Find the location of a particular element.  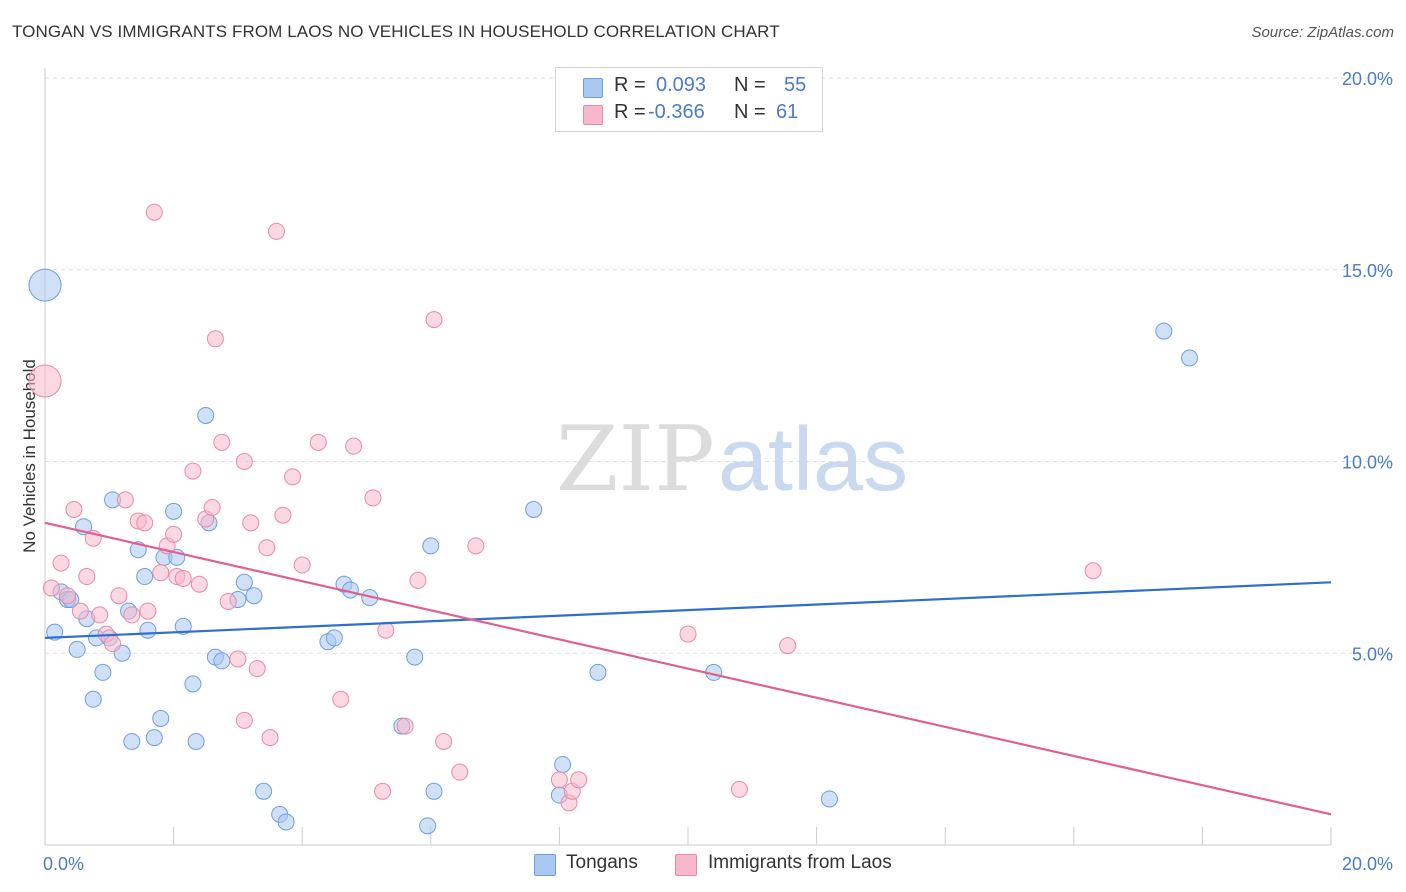

tongan-trend-line is located at coordinates (688, 610).